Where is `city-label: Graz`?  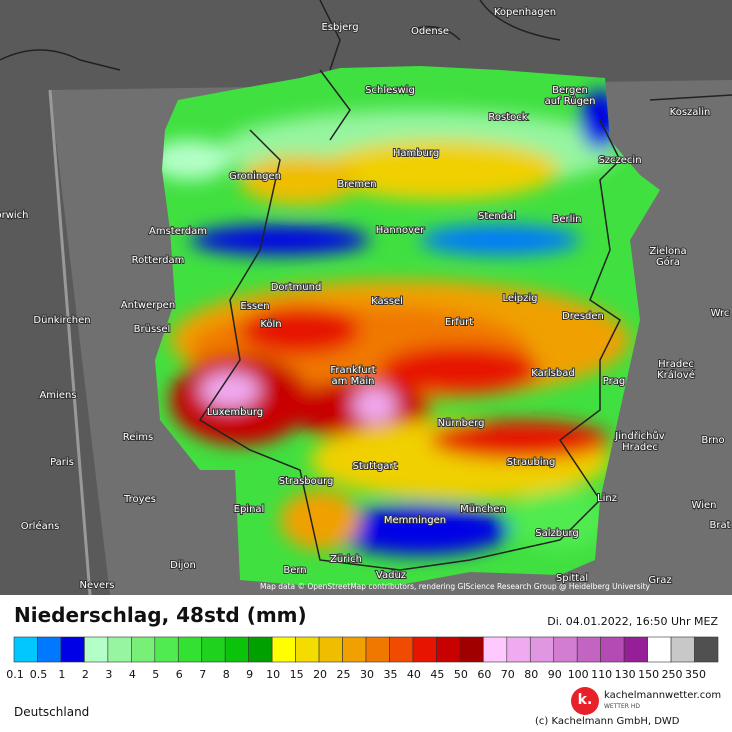
city-label: Graz is located at coordinates (659, 580).